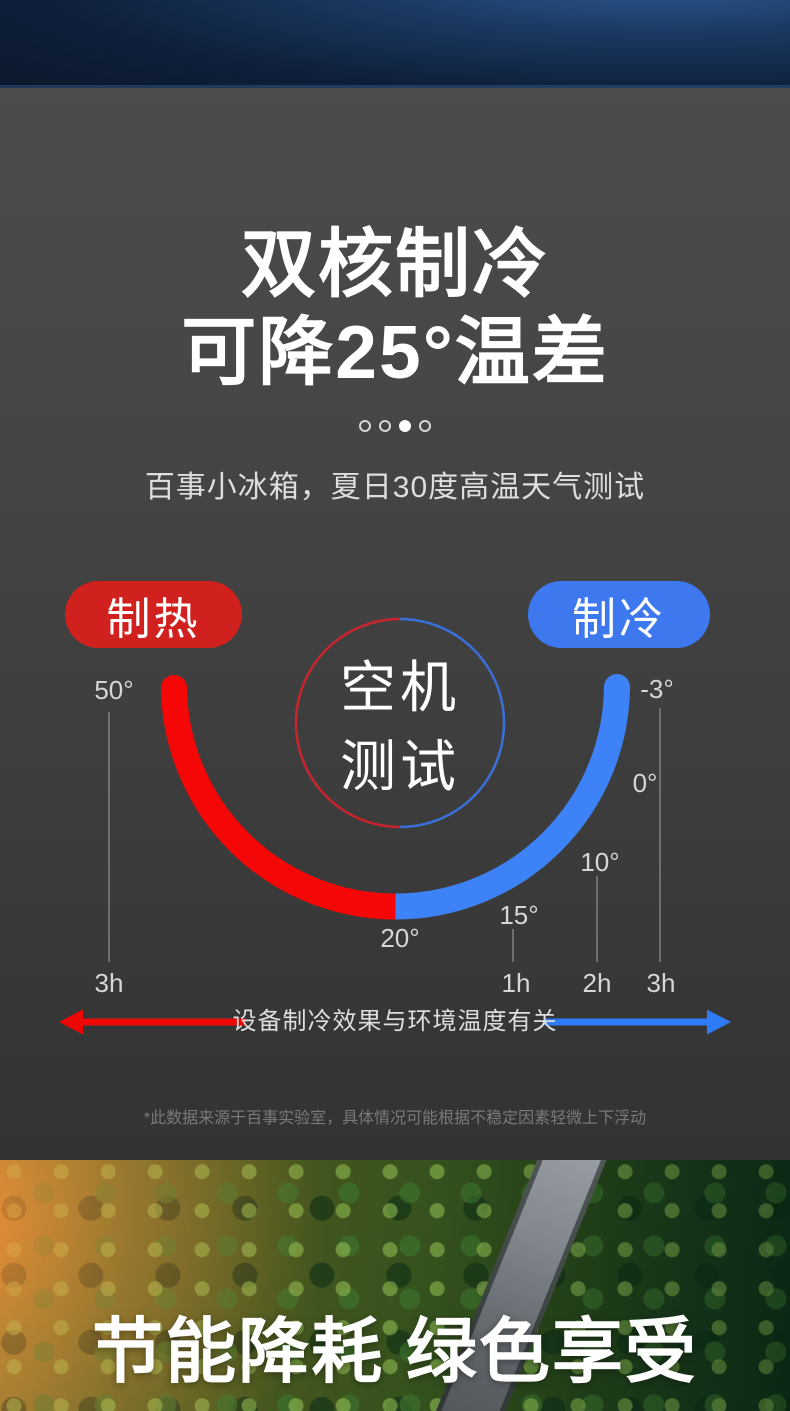 This screenshot has width=790, height=1411. Describe the element at coordinates (395, 1021) in the screenshot. I see `gauge-caption: 设备制冷效果与环境温度有关` at that location.